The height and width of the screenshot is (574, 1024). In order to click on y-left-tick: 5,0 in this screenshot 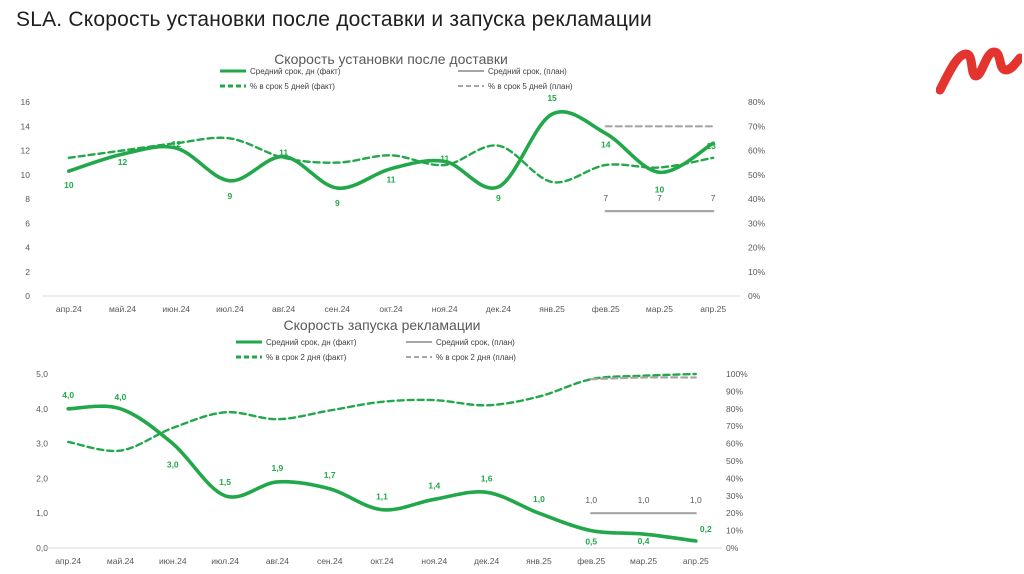, I will do `click(42, 374)`.